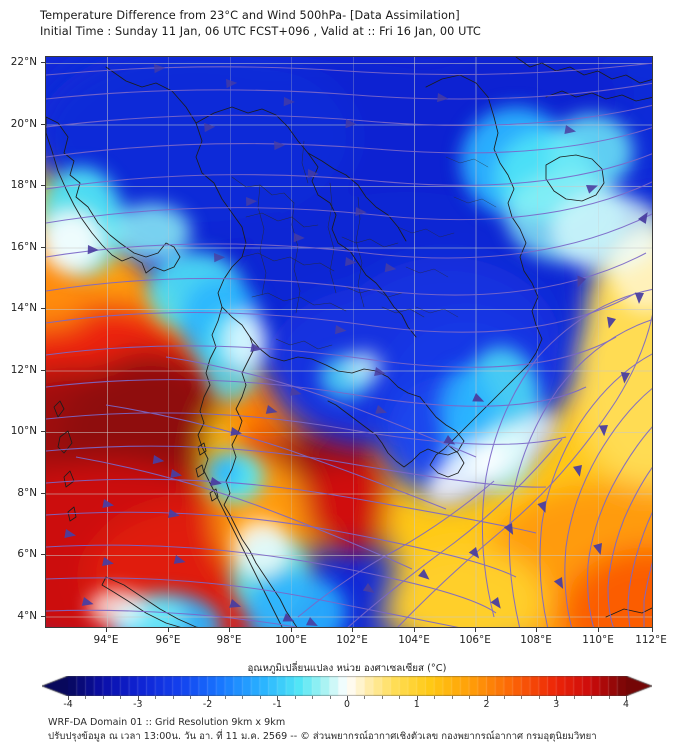 This screenshot has height=756, width=676. I want to click on y-tick-label: 6°N, so click(27, 554).